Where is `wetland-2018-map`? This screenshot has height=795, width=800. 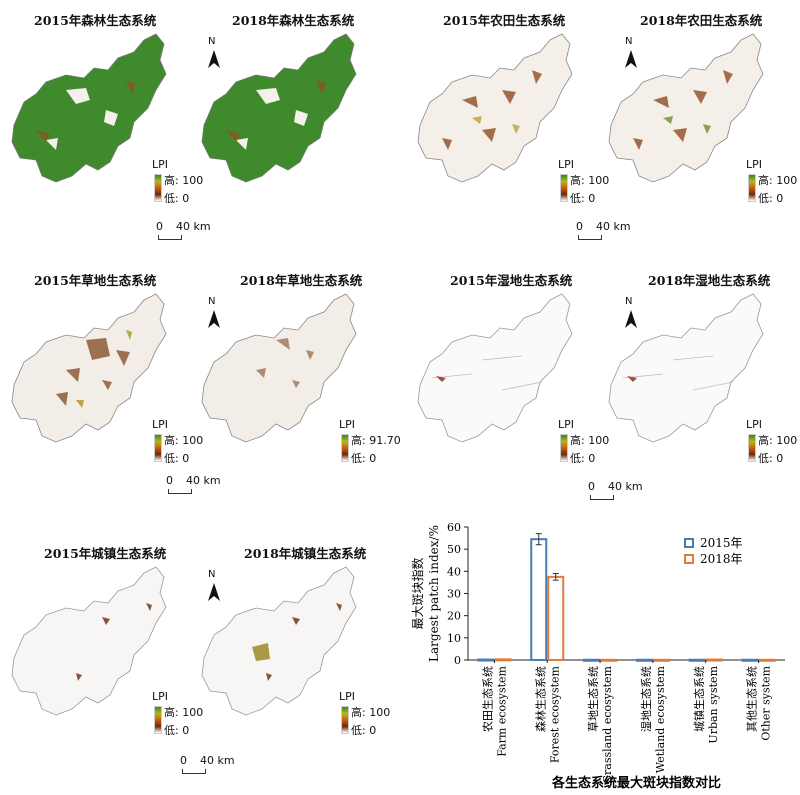 wetland-2018-map is located at coordinates (686, 368).